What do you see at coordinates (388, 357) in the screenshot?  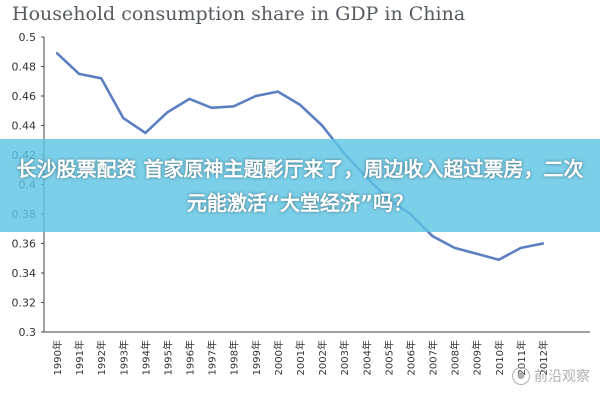 I see `x-tick-label: 2005年` at bounding box center [388, 357].